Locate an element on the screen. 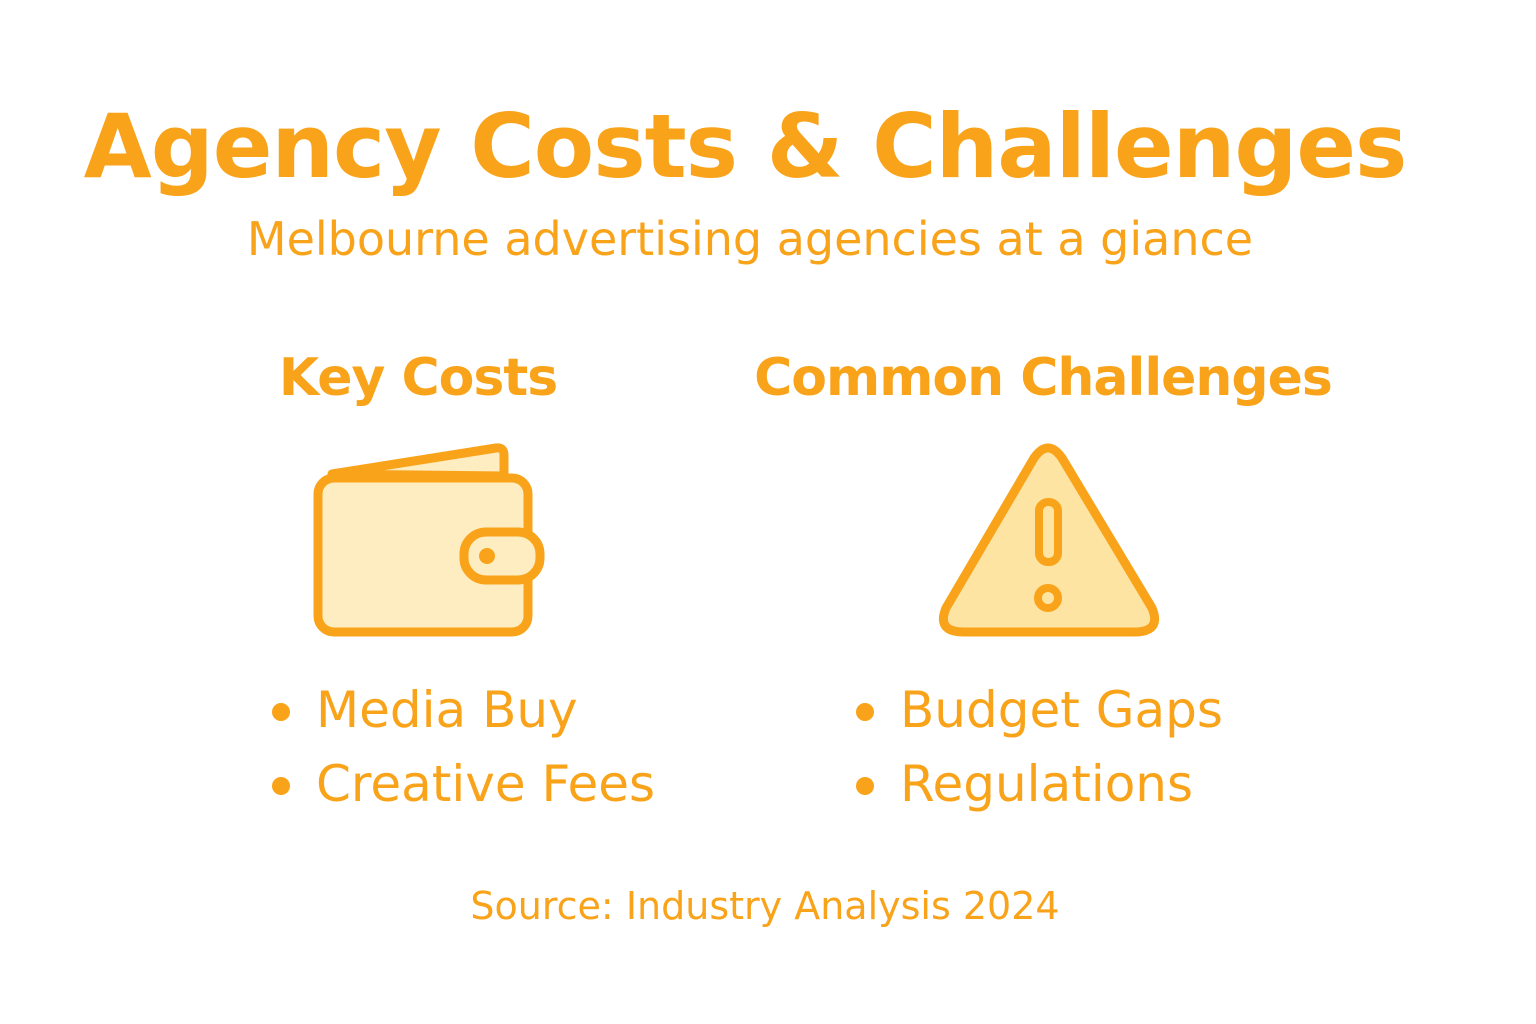 The image size is (1536, 1024). list-item: Budget Gaps is located at coordinates (1039, 710).